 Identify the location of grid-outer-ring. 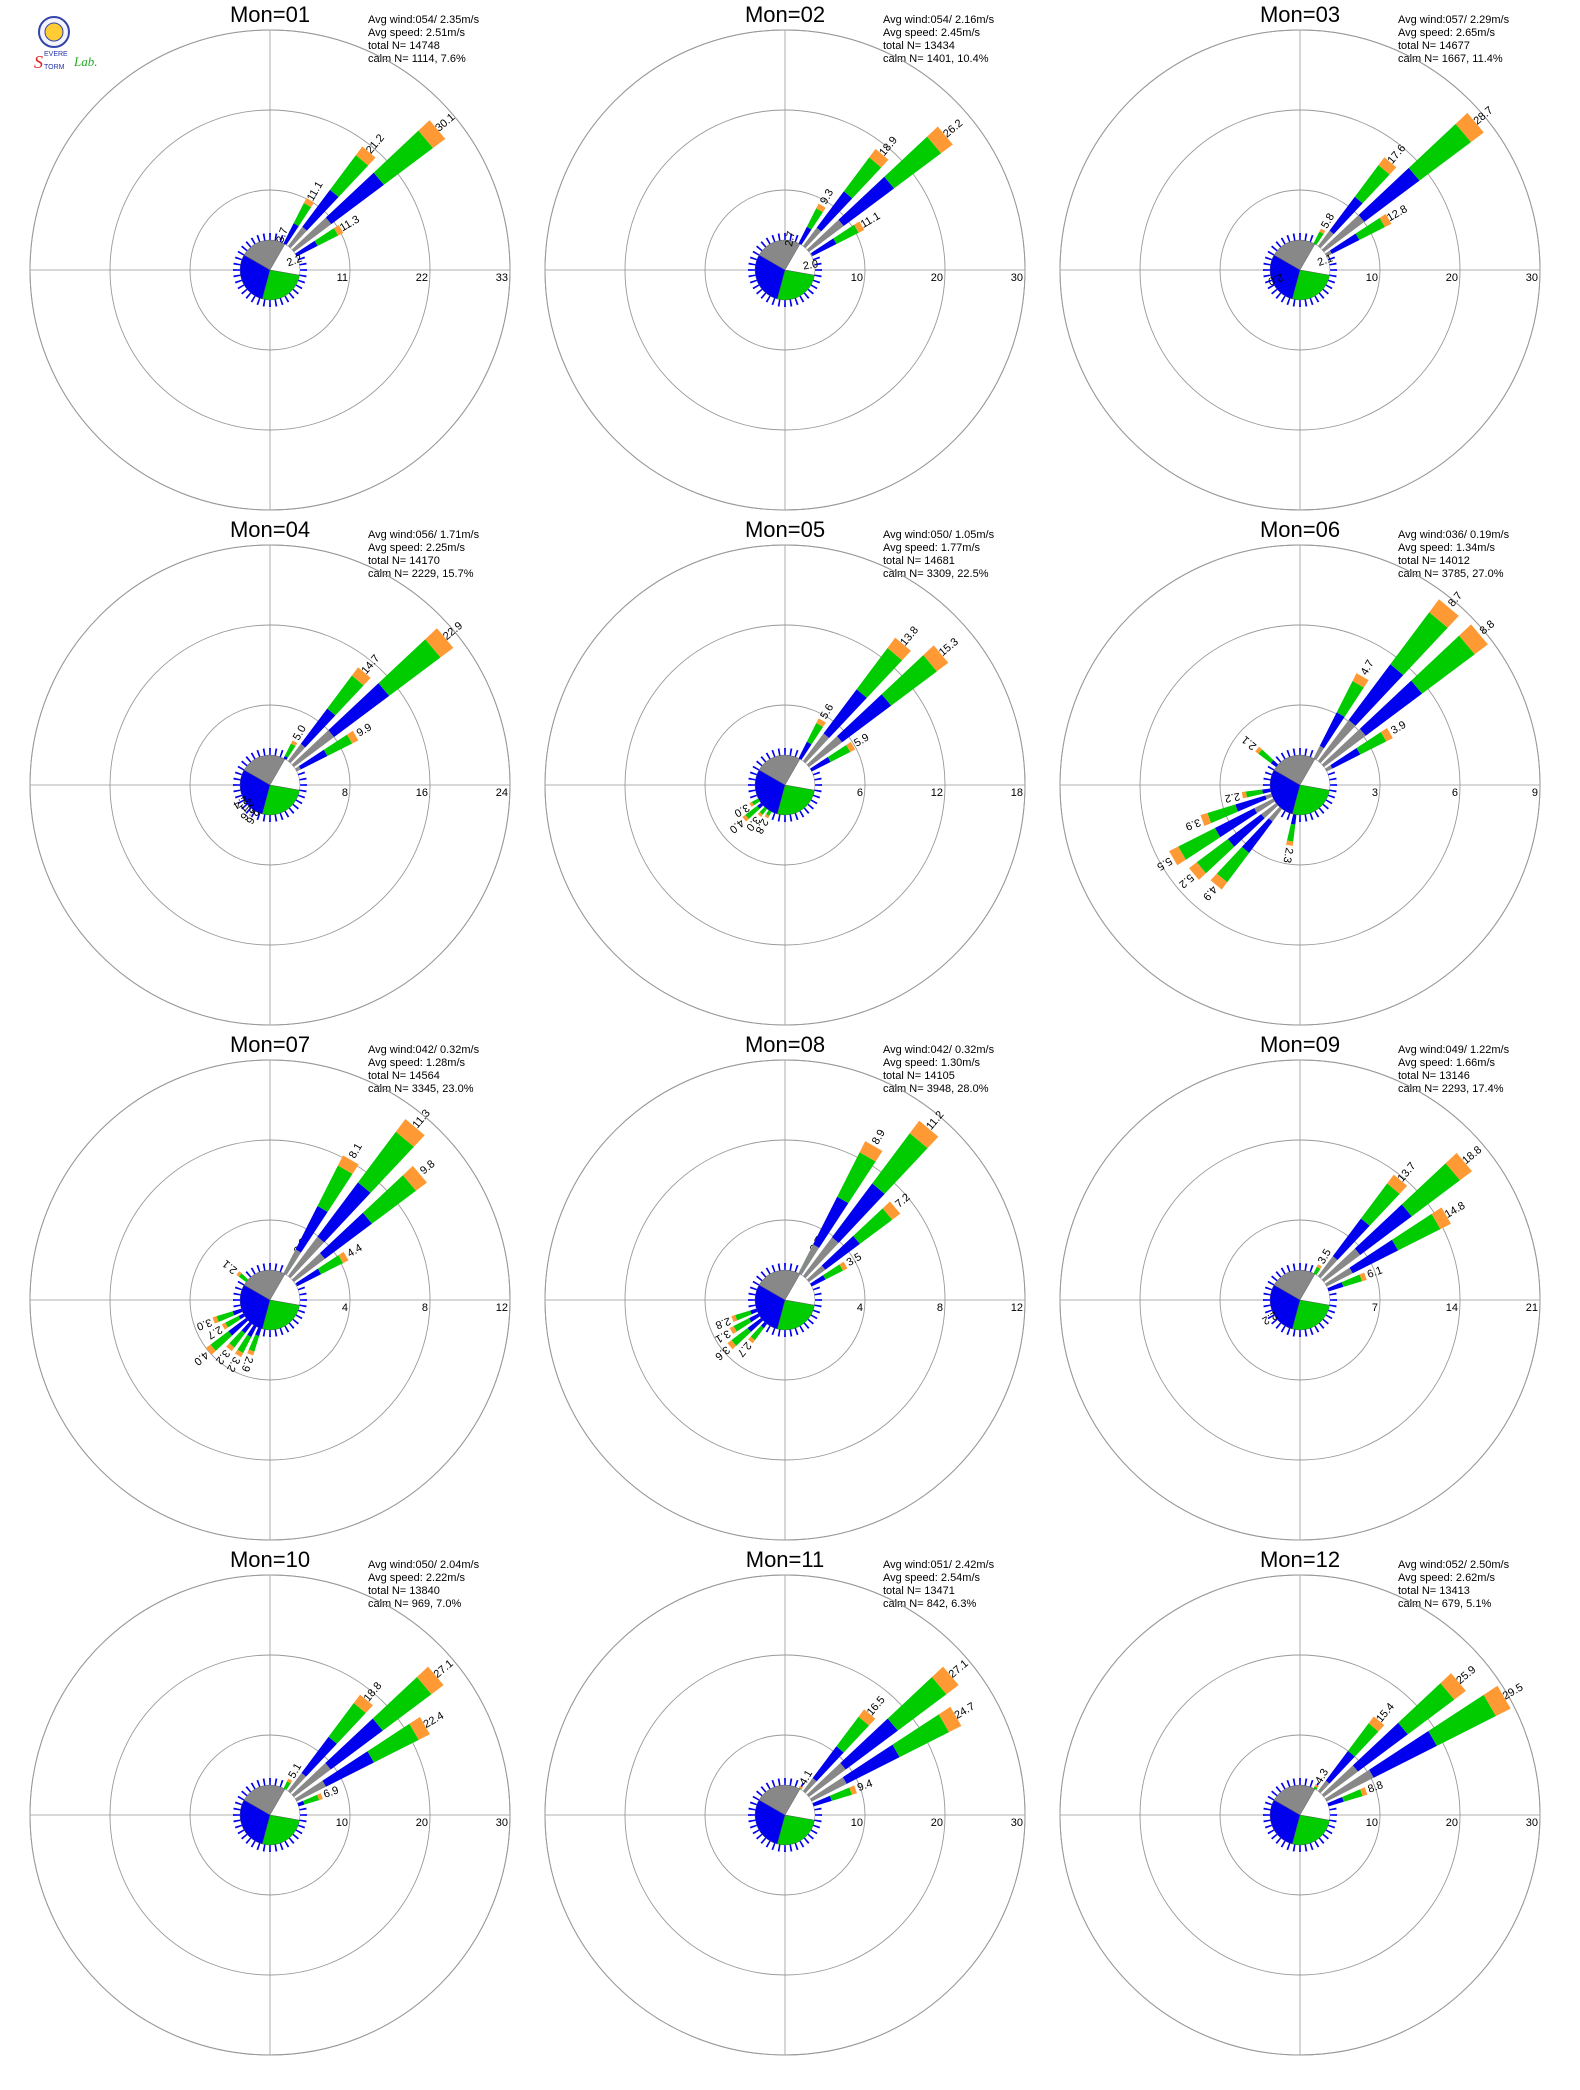
(270, 1815).